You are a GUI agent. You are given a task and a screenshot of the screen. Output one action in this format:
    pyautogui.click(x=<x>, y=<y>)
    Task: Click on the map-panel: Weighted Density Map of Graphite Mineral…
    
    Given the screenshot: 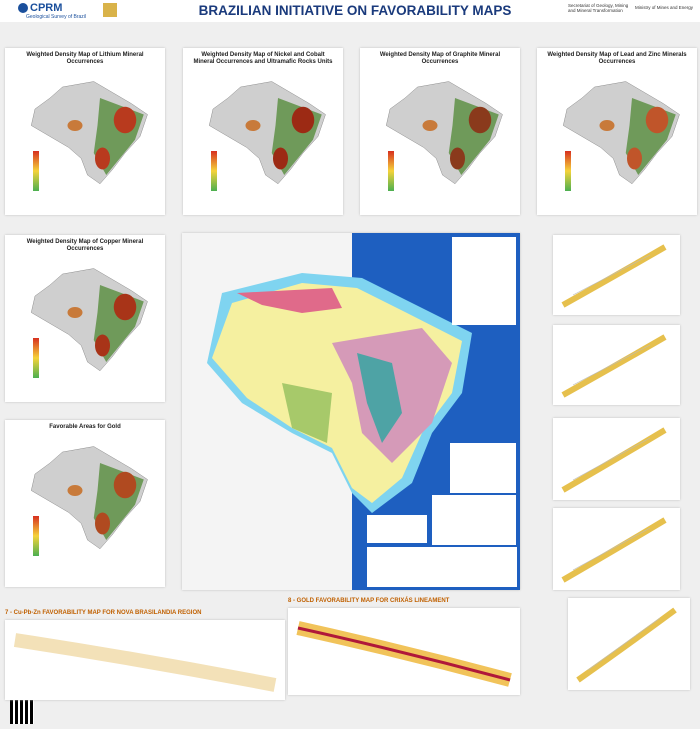 What is the action you would take?
    pyautogui.click(x=440, y=131)
    